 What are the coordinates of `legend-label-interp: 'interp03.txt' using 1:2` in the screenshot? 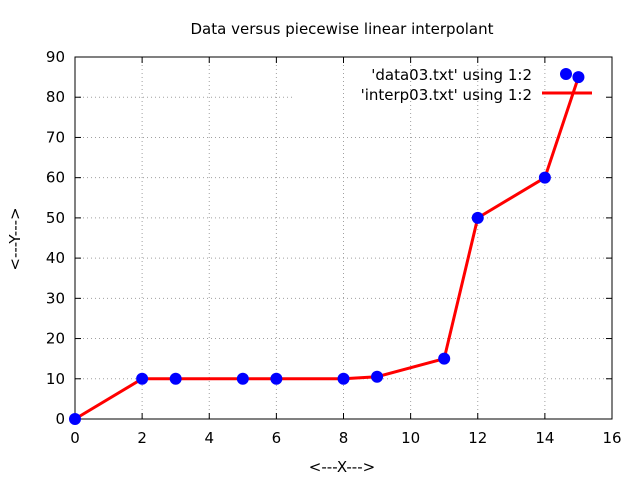 It's located at (446, 95).